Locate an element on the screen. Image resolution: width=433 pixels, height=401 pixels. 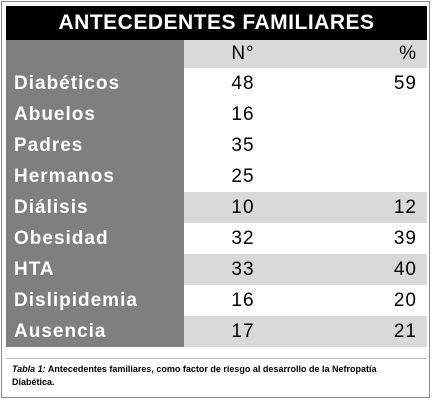
cell: 20 is located at coordinates (405, 300).